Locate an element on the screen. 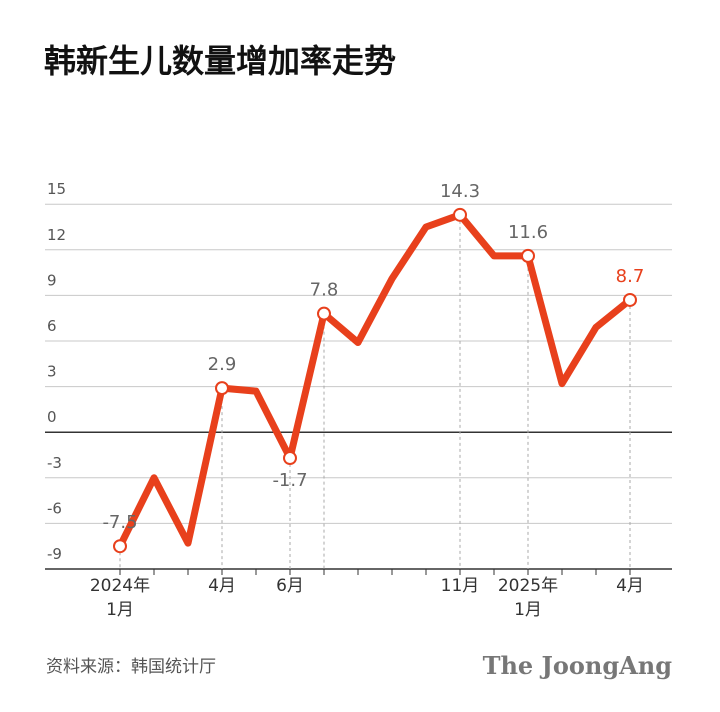  y-tick-label: 6 is located at coordinates (52, 326).